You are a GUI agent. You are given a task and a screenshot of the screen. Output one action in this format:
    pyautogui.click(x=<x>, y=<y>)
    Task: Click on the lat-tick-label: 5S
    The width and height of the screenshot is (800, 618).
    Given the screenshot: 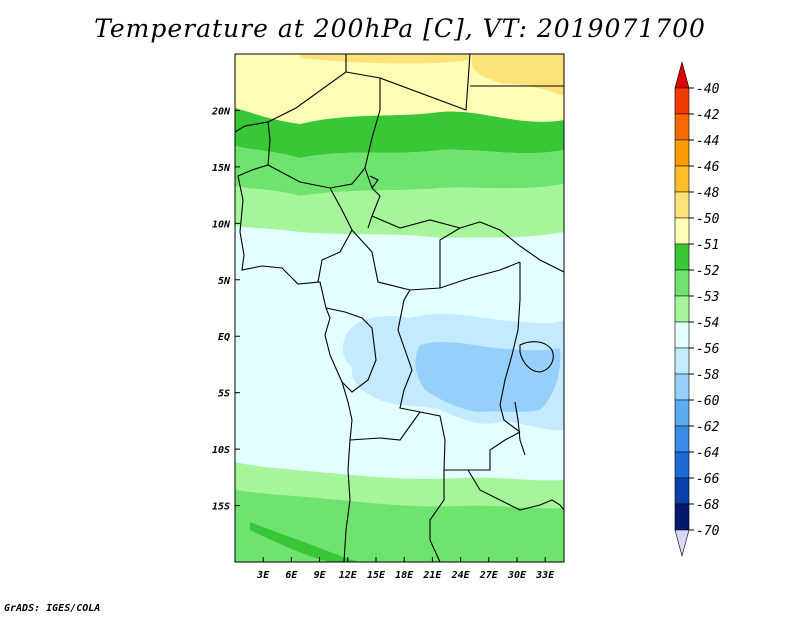 What is the action you would take?
    pyautogui.click(x=224, y=394)
    